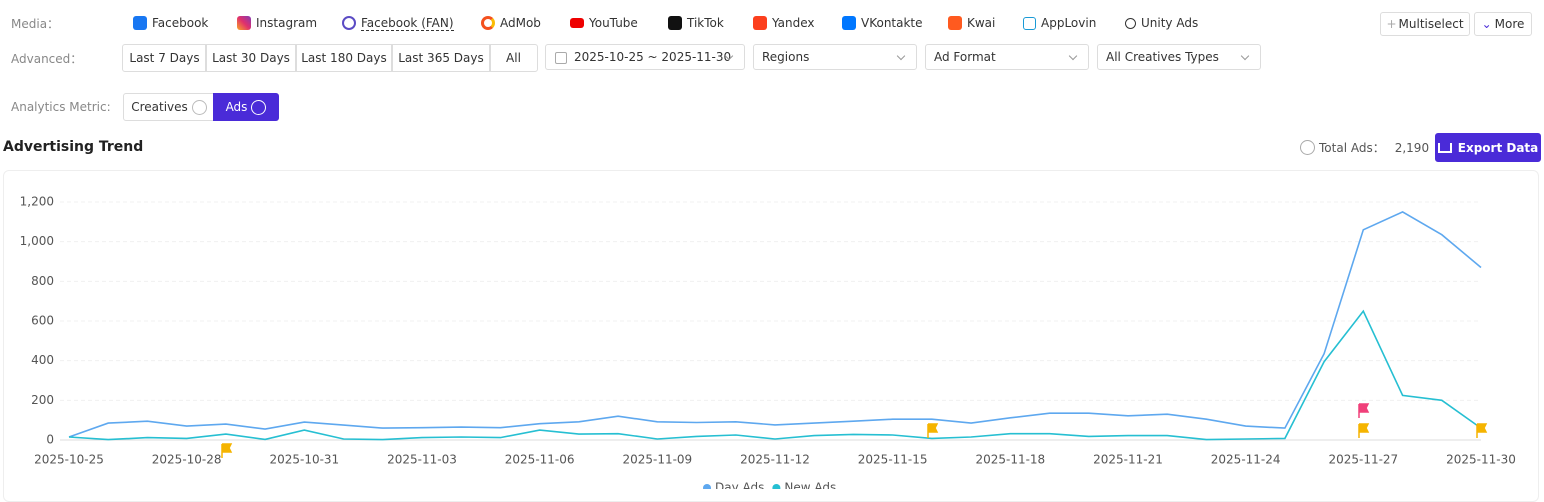 This screenshot has height=502, width=1544. What do you see at coordinates (793, 23) in the screenshot?
I see `media-name: Yandex` at bounding box center [793, 23].